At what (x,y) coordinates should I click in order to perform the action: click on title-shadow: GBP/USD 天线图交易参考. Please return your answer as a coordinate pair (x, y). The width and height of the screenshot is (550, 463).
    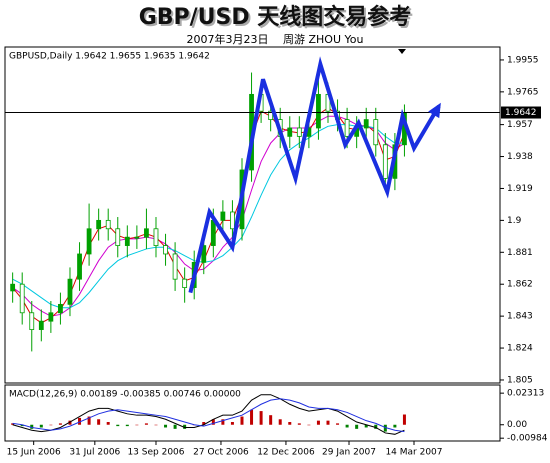
    Looking at the image, I should click on (277, 19).